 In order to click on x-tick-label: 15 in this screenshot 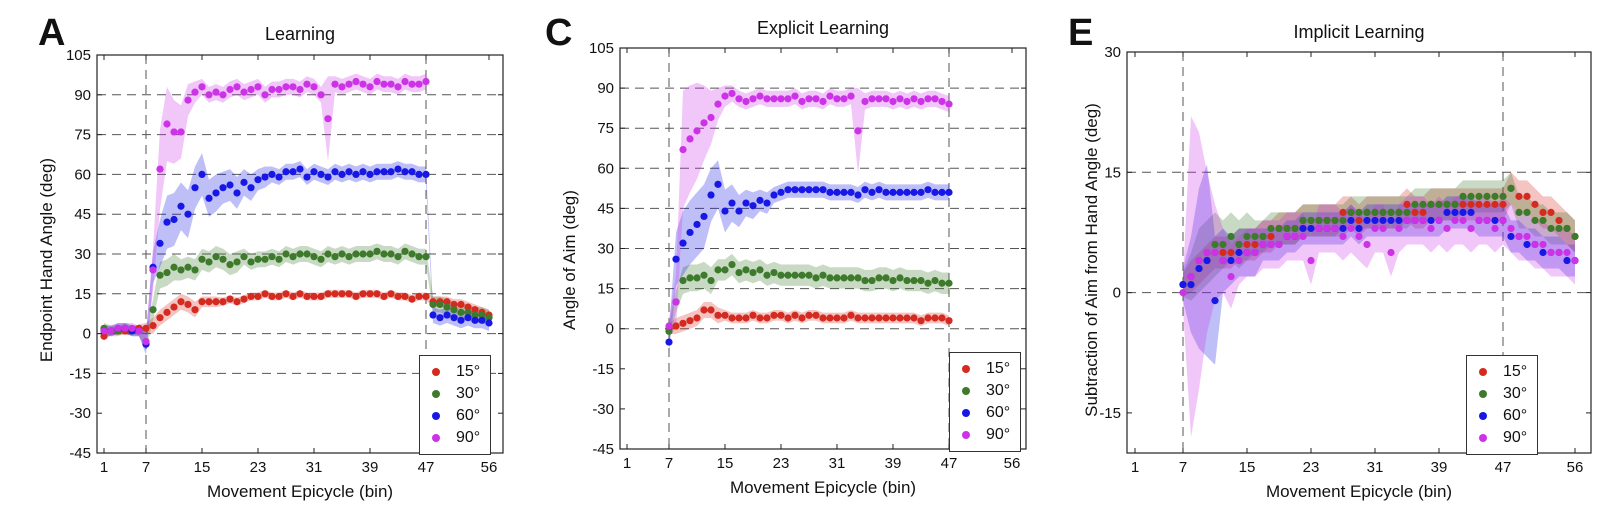, I will do `click(725, 463)`.